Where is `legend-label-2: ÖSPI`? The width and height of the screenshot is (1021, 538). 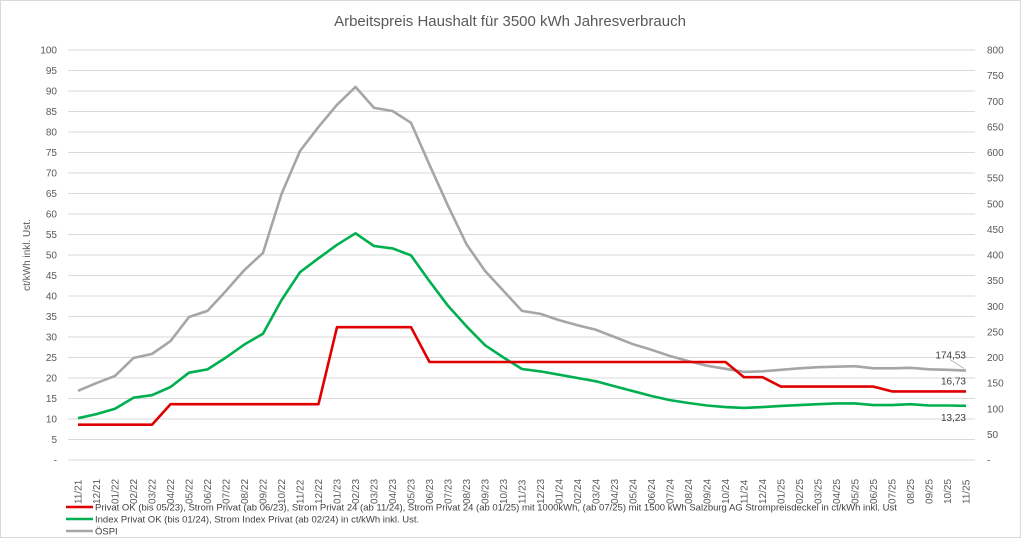 legend-label-2: ÖSPI is located at coordinates (106, 532).